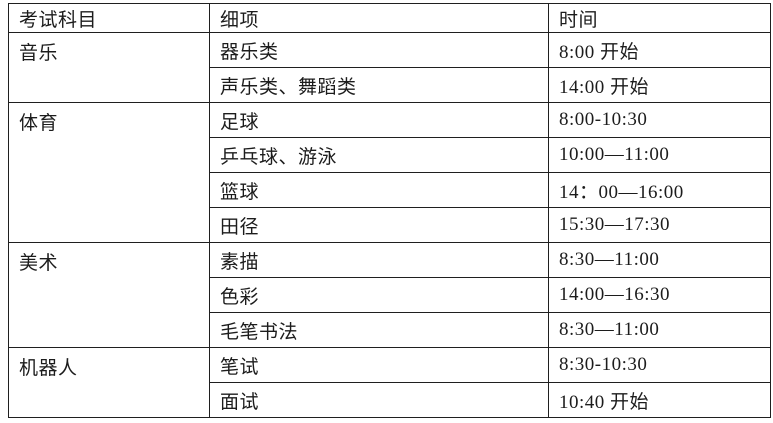 This screenshot has width=773, height=423. What do you see at coordinates (109, 18) in the screenshot?
I see `column-header: 考试科目` at bounding box center [109, 18].